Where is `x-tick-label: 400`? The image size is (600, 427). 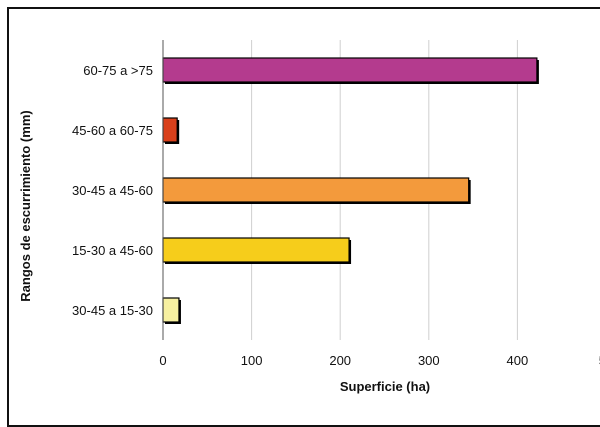
x-tick-label: 400 is located at coordinates (518, 360).